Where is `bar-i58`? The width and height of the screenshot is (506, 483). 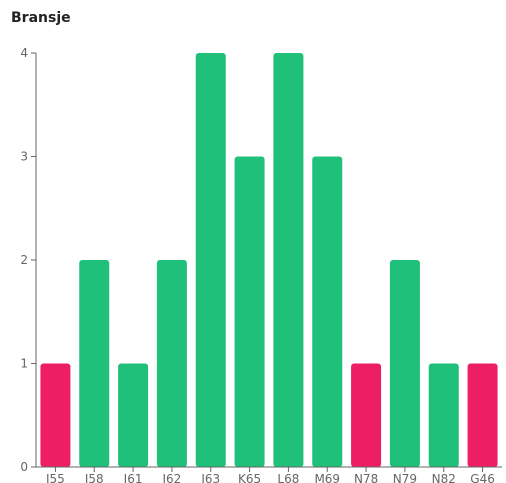
bar-i58 is located at coordinates (94, 363).